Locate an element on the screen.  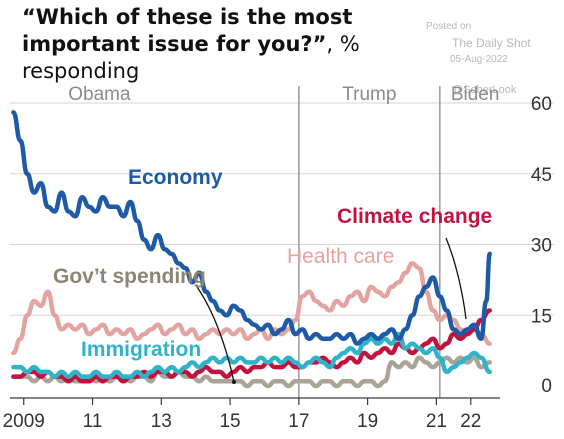
x-tick-label-11: 11 is located at coordinates (93, 421).